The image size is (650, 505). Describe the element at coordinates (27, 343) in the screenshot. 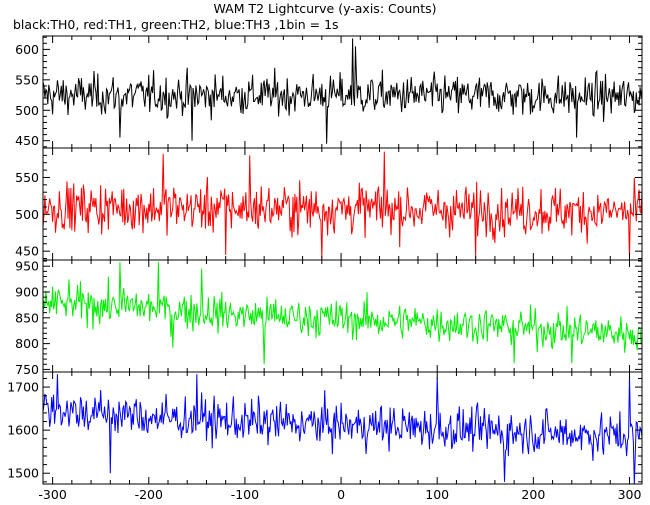

I see `y-tick-label: 800` at that location.